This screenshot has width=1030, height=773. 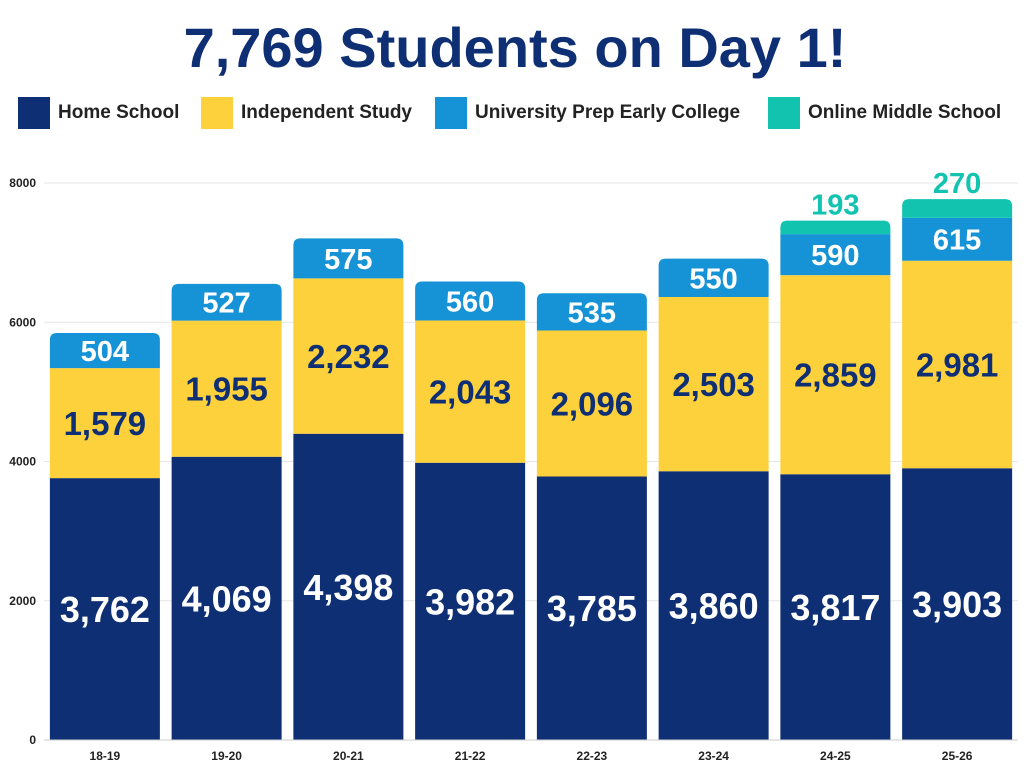 What do you see at coordinates (957, 184) in the screenshot?
I see `data-label: 270` at bounding box center [957, 184].